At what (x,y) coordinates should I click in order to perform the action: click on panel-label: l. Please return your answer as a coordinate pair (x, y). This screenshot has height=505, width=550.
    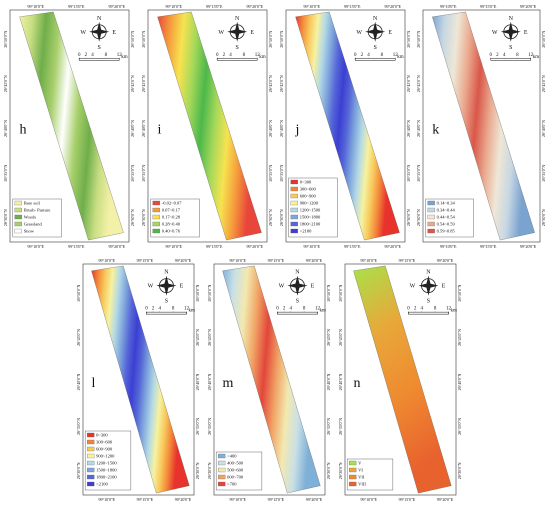
    Looking at the image, I should click on (94, 383).